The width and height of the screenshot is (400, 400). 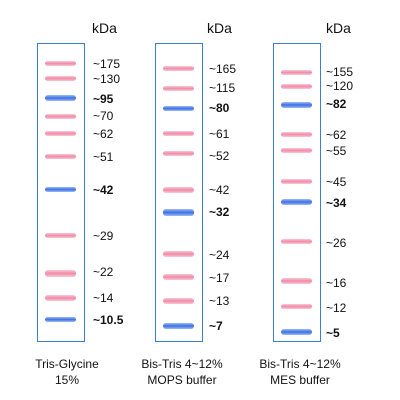 What do you see at coordinates (67, 380) in the screenshot?
I see `caption-line: 15%` at bounding box center [67, 380].